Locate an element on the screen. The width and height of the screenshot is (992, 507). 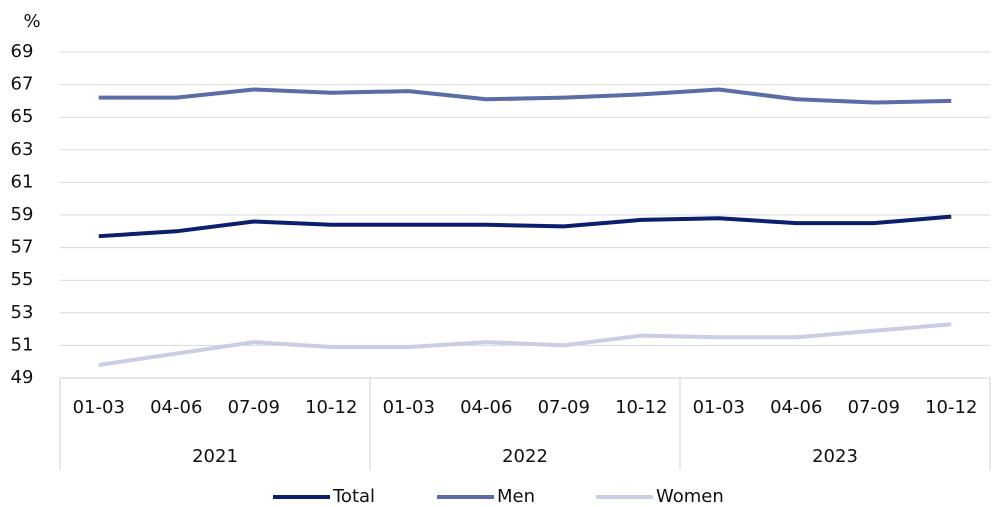
group-label: 2023 is located at coordinates (835, 456).